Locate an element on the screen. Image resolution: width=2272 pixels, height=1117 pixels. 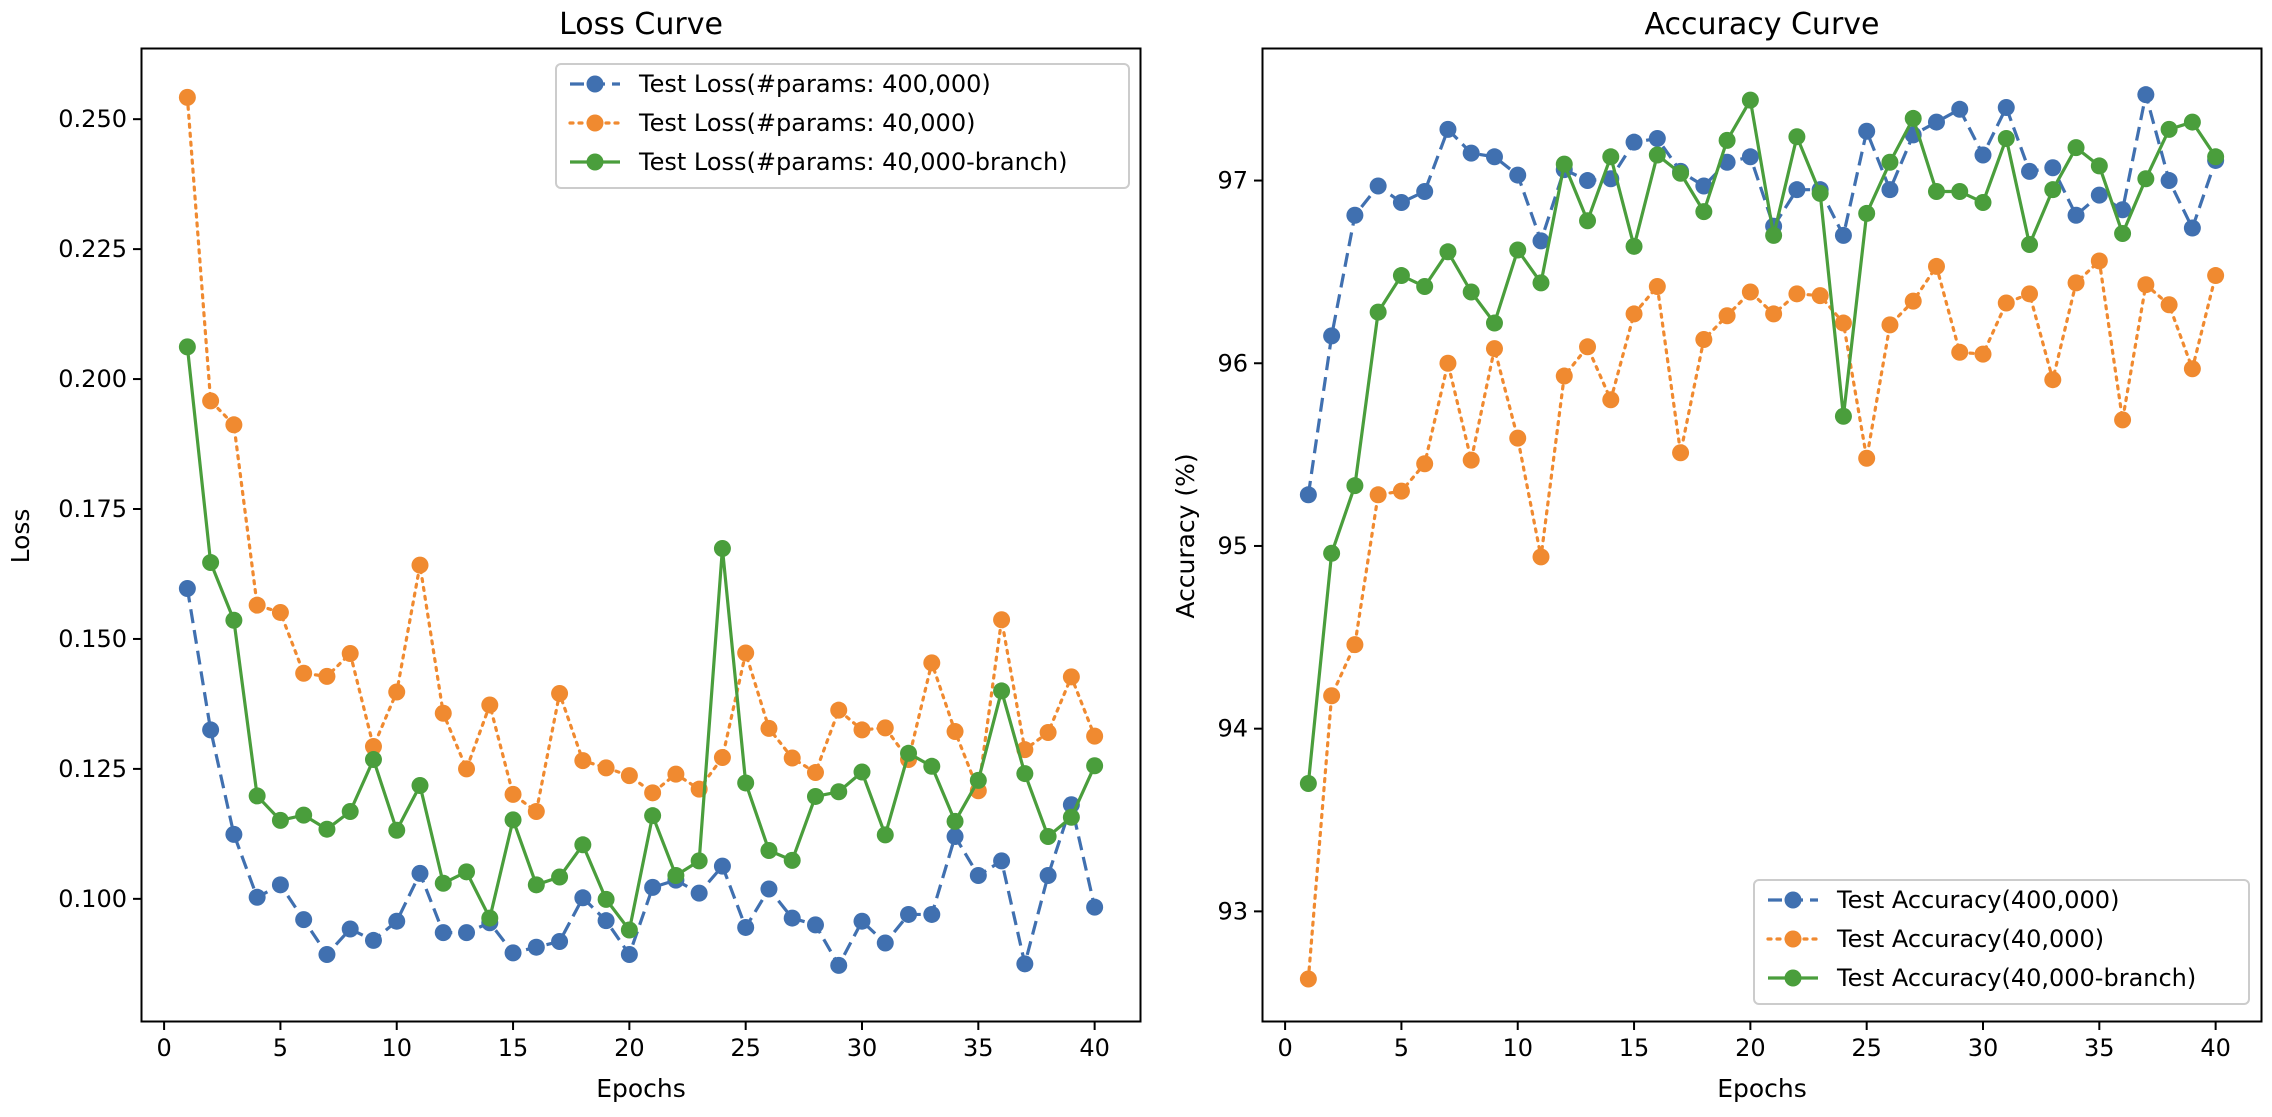
accuracy-ytick-label: 97 is located at coordinates (1232, 181).